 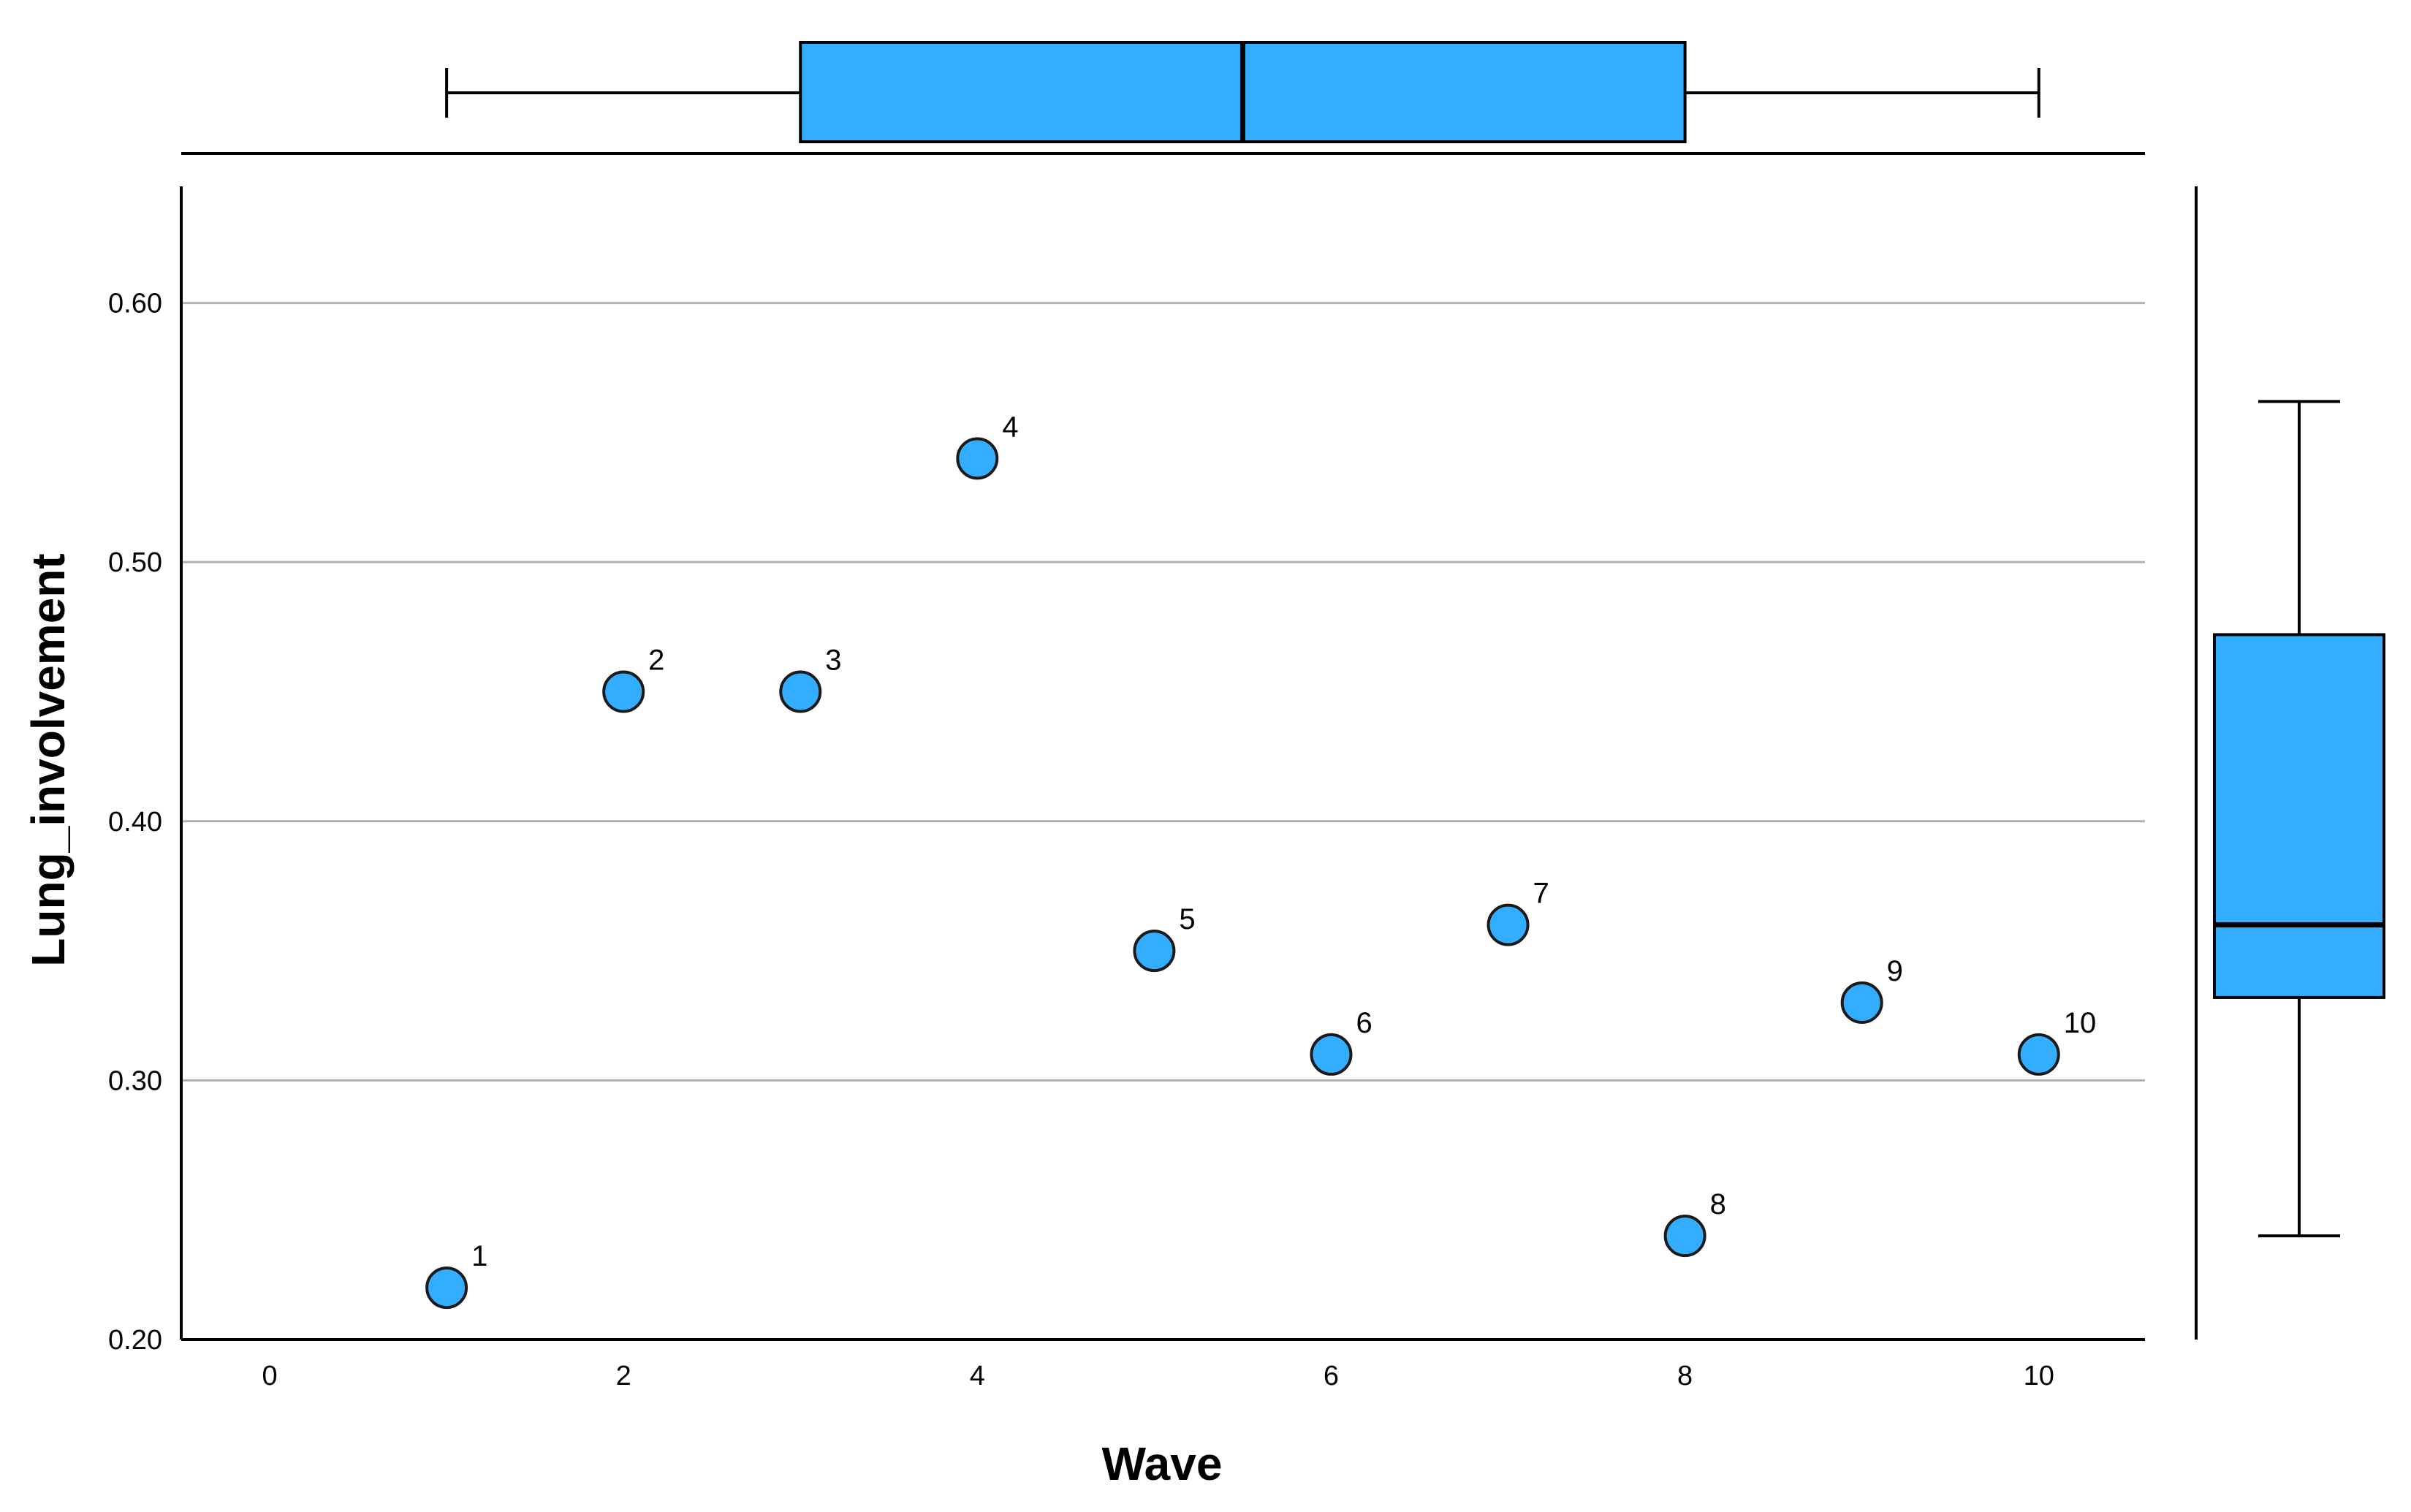 What do you see at coordinates (1895, 971) in the screenshot?
I see `data-point-label-9: 9` at bounding box center [1895, 971].